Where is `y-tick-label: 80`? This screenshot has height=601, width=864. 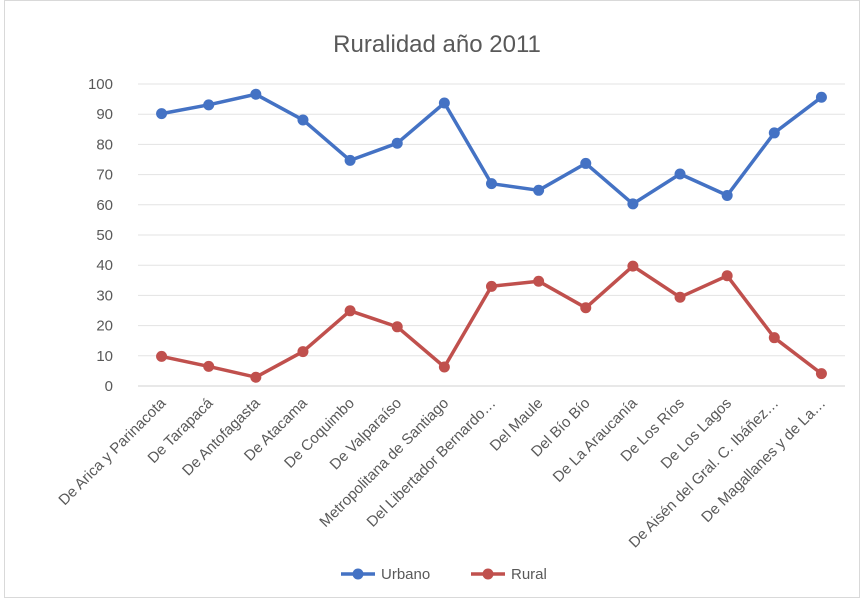
y-tick-label: 80 is located at coordinates (104, 144).